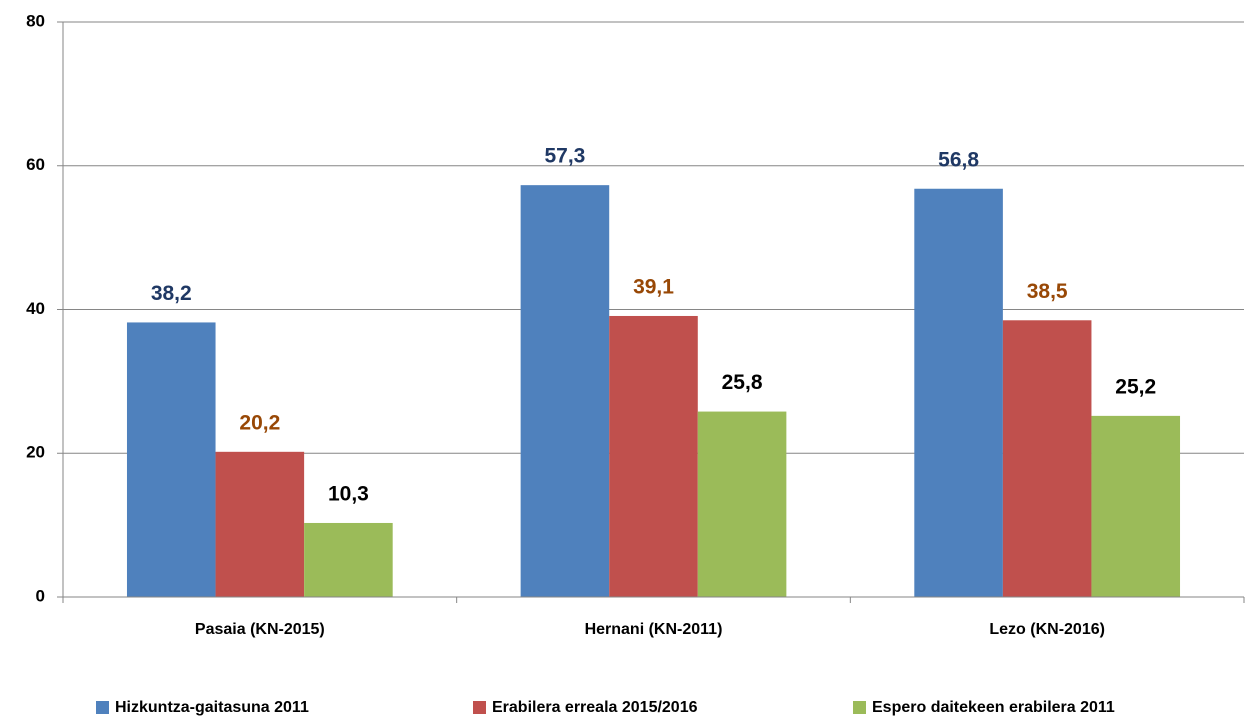 This screenshot has height=719, width=1245. I want to click on value-label: 25,2, so click(1135, 386).